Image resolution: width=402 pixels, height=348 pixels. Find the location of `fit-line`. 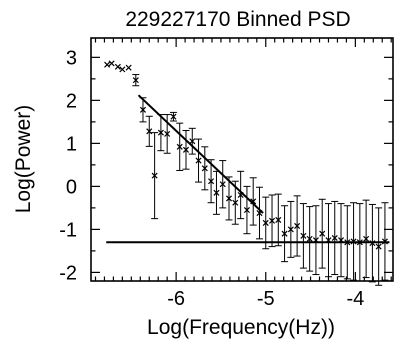

fit-line is located at coordinates (200, 154).